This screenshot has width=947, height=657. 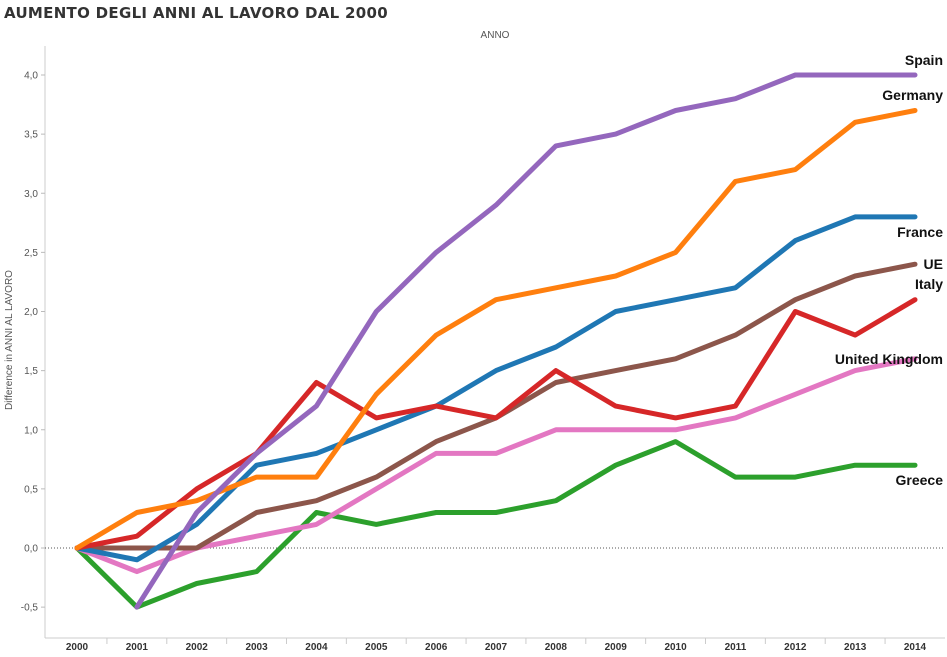 What do you see at coordinates (924, 60) in the screenshot?
I see `series-label-spain: Spain` at bounding box center [924, 60].